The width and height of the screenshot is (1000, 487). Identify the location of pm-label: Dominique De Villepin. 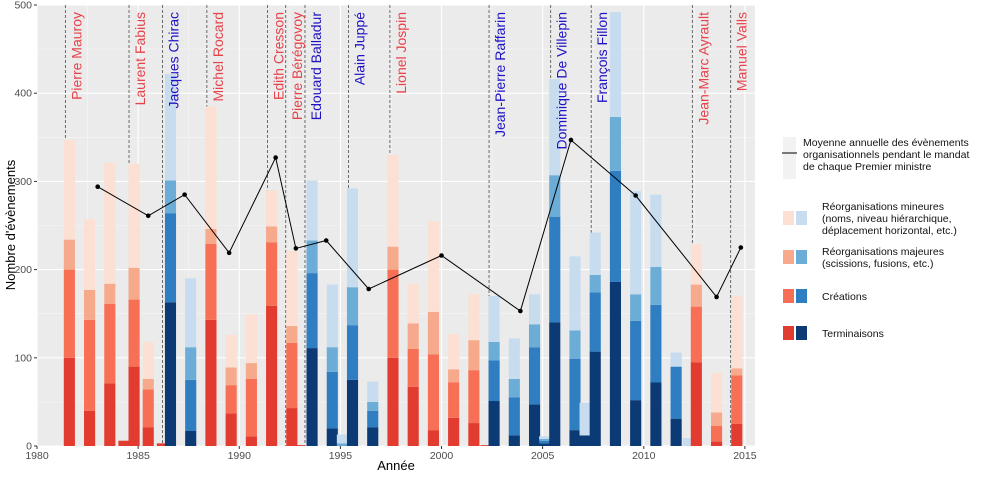
(562, 80).